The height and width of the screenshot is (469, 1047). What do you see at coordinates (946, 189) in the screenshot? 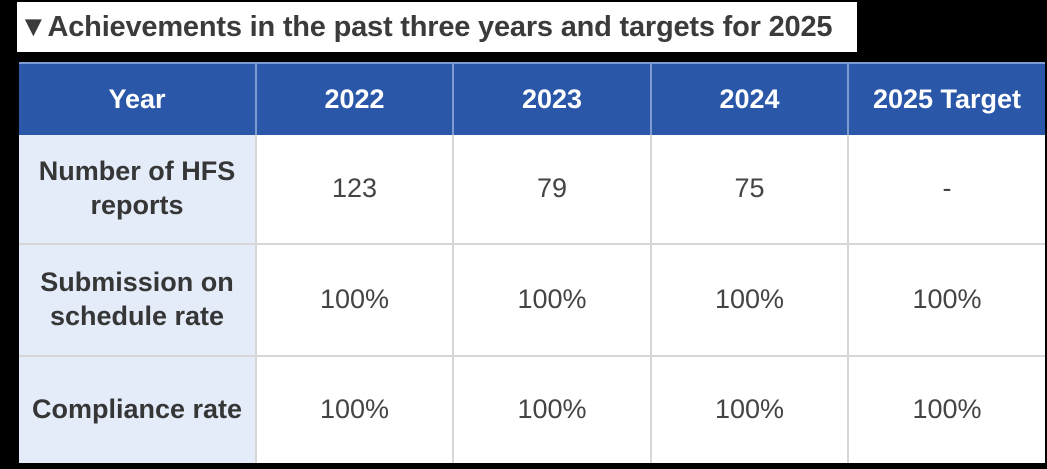
I see `value-hfs-reports-2025-target: -` at bounding box center [946, 189].